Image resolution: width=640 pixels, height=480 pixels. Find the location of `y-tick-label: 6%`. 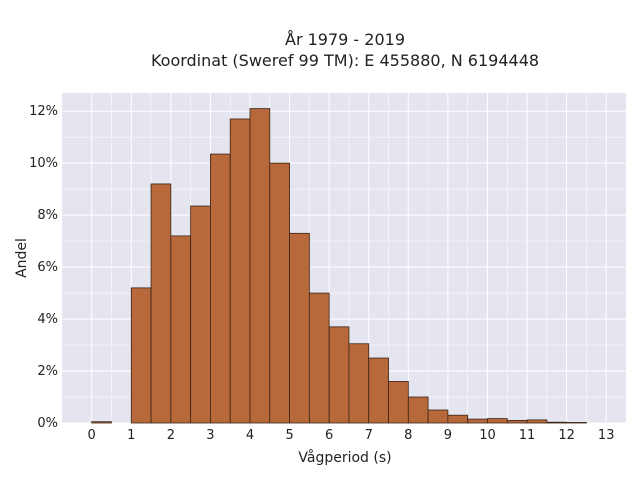

y-tick-label: 6% is located at coordinates (47, 267).